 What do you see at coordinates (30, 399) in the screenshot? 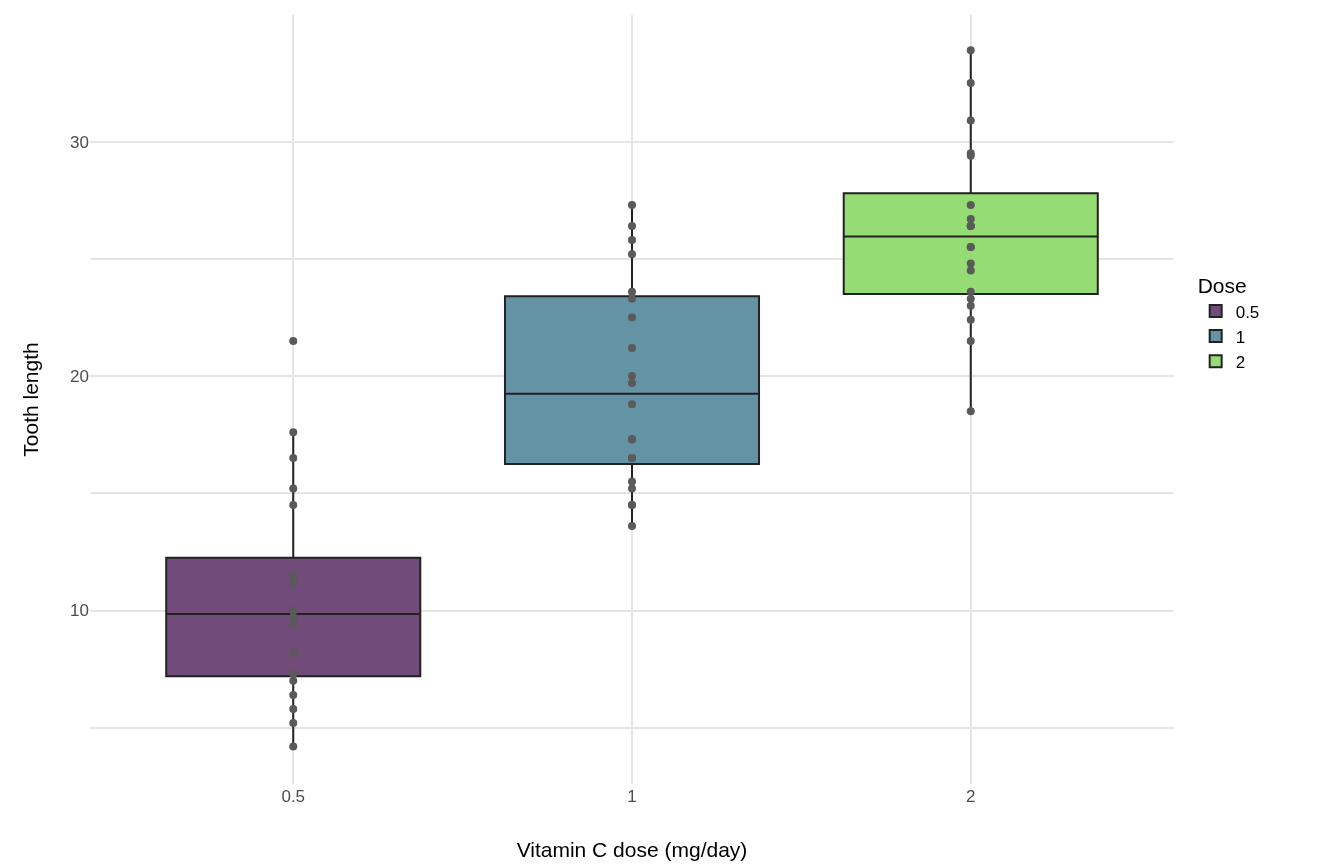
I see `y-axis-title: Tooth length` at bounding box center [30, 399].